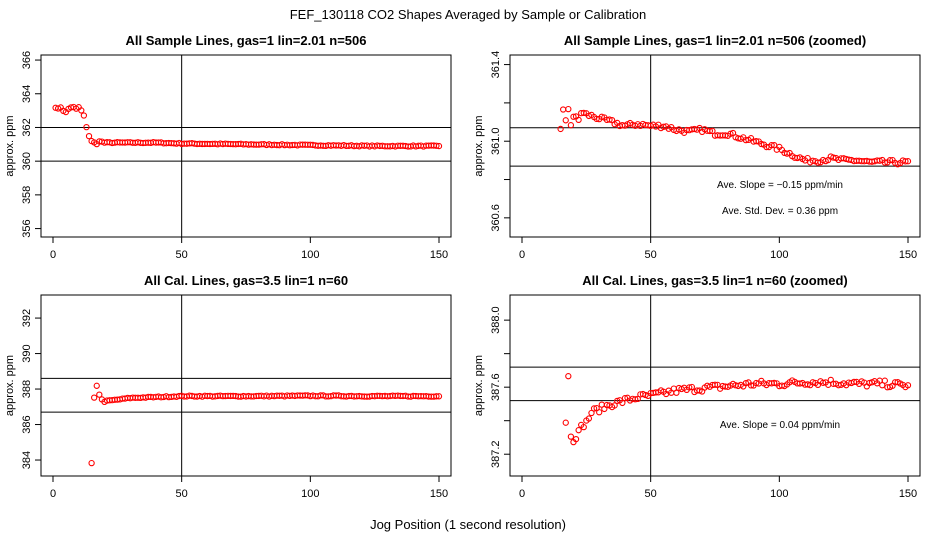  Describe the element at coordinates (496, 65) in the screenshot. I see `y-tick-label: 361.4` at that location.